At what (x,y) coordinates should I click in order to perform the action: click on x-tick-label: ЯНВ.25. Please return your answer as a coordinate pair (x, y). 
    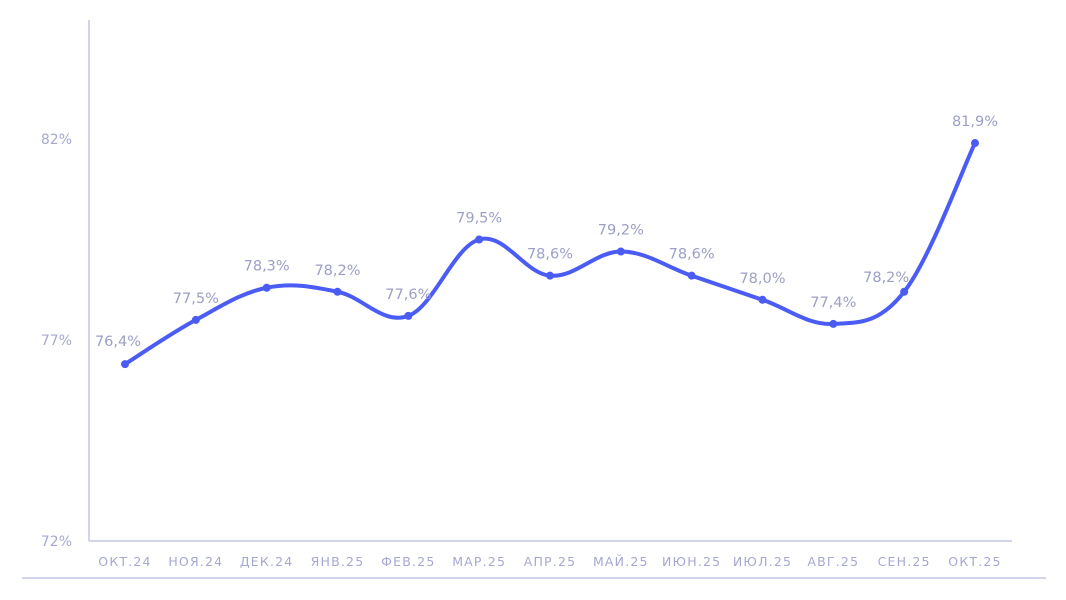
    Looking at the image, I should click on (338, 561).